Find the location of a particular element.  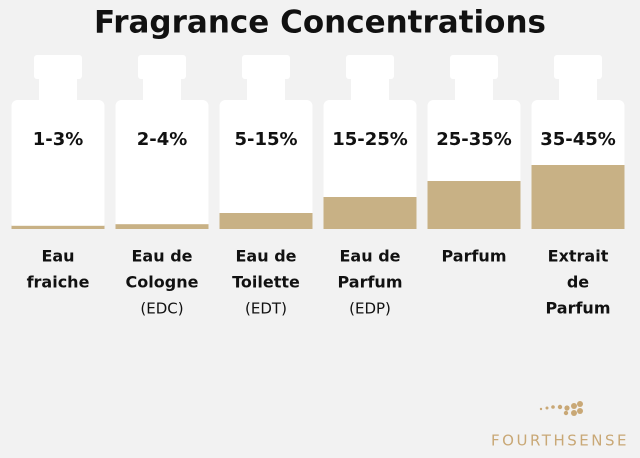

concentration-label: 5-15% is located at coordinates (265, 139).